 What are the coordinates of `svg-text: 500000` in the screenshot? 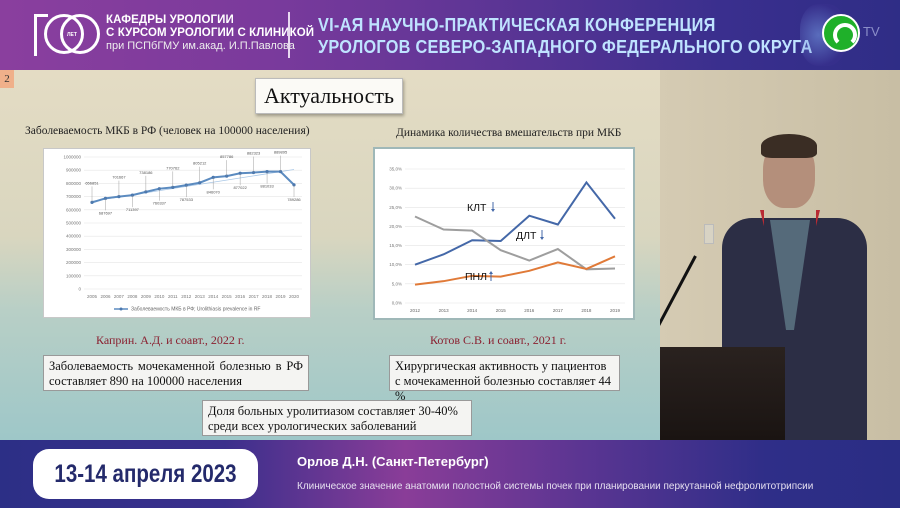 It's located at (74, 223).